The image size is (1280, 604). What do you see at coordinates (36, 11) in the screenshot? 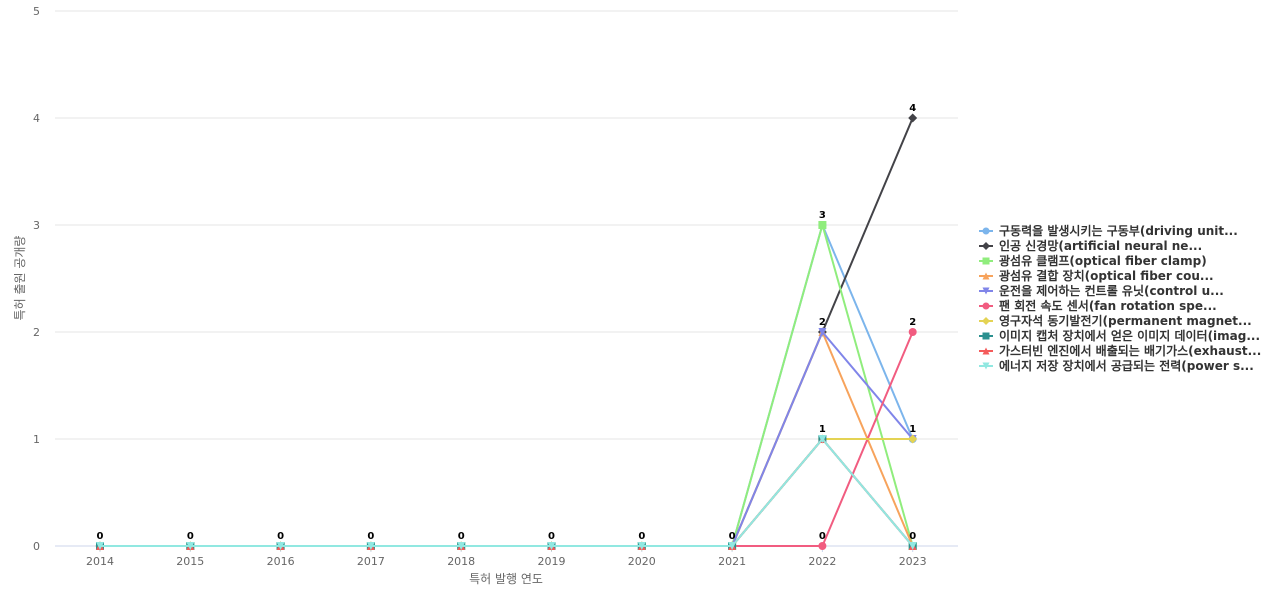
I see `y-tick-label: 5` at bounding box center [36, 11].